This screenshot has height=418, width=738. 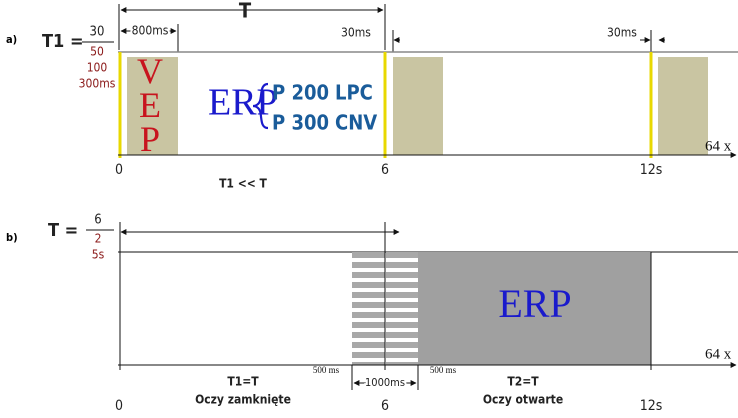 I want to click on component: P 200, so click(x=300, y=93).